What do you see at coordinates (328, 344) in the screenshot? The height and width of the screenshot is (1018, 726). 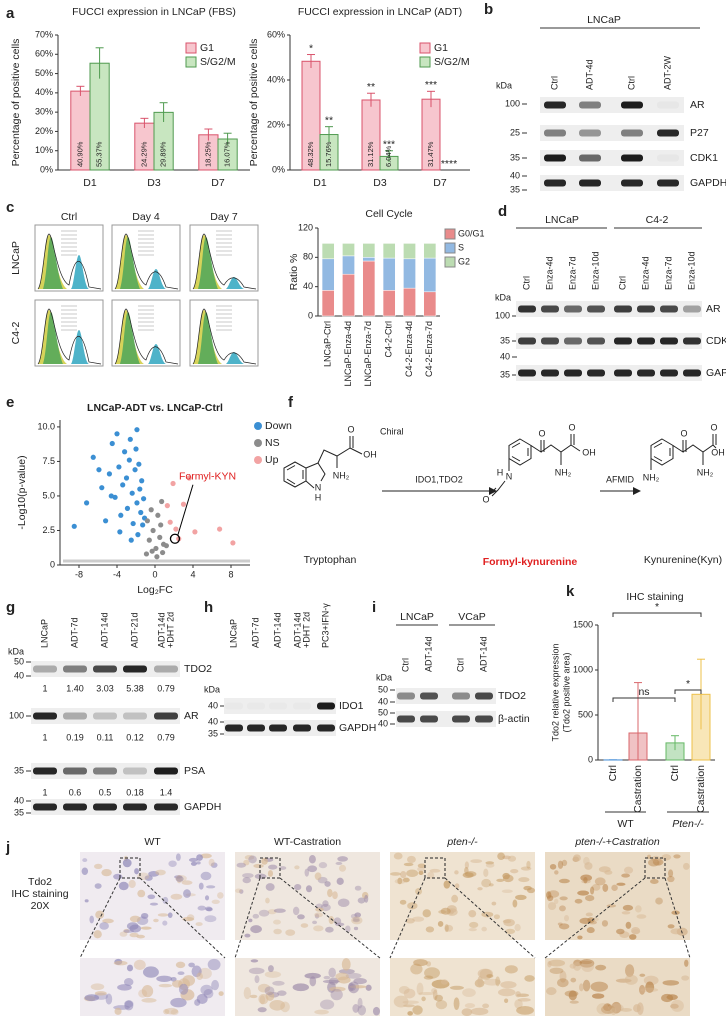 I see `x-tick-label: LNCaP-Ctrl` at bounding box center [328, 344].